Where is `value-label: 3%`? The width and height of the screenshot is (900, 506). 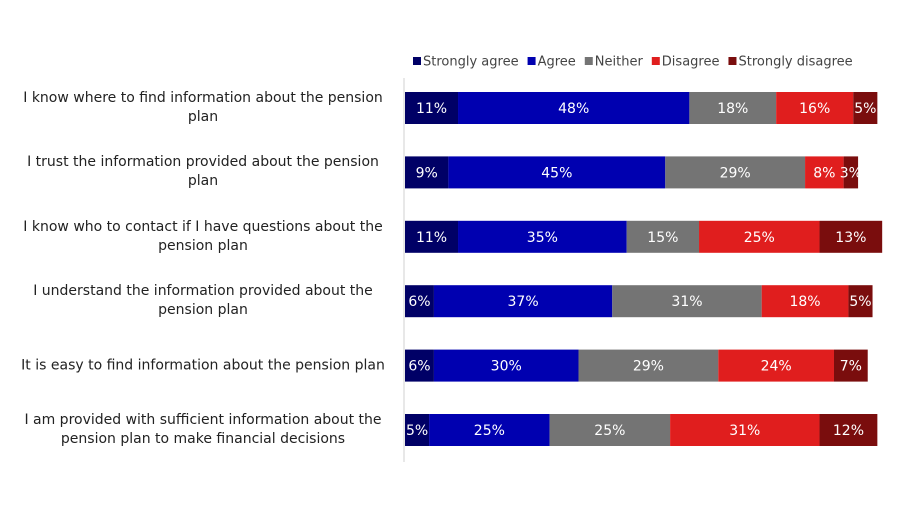
value-label: 3% is located at coordinates (851, 173).